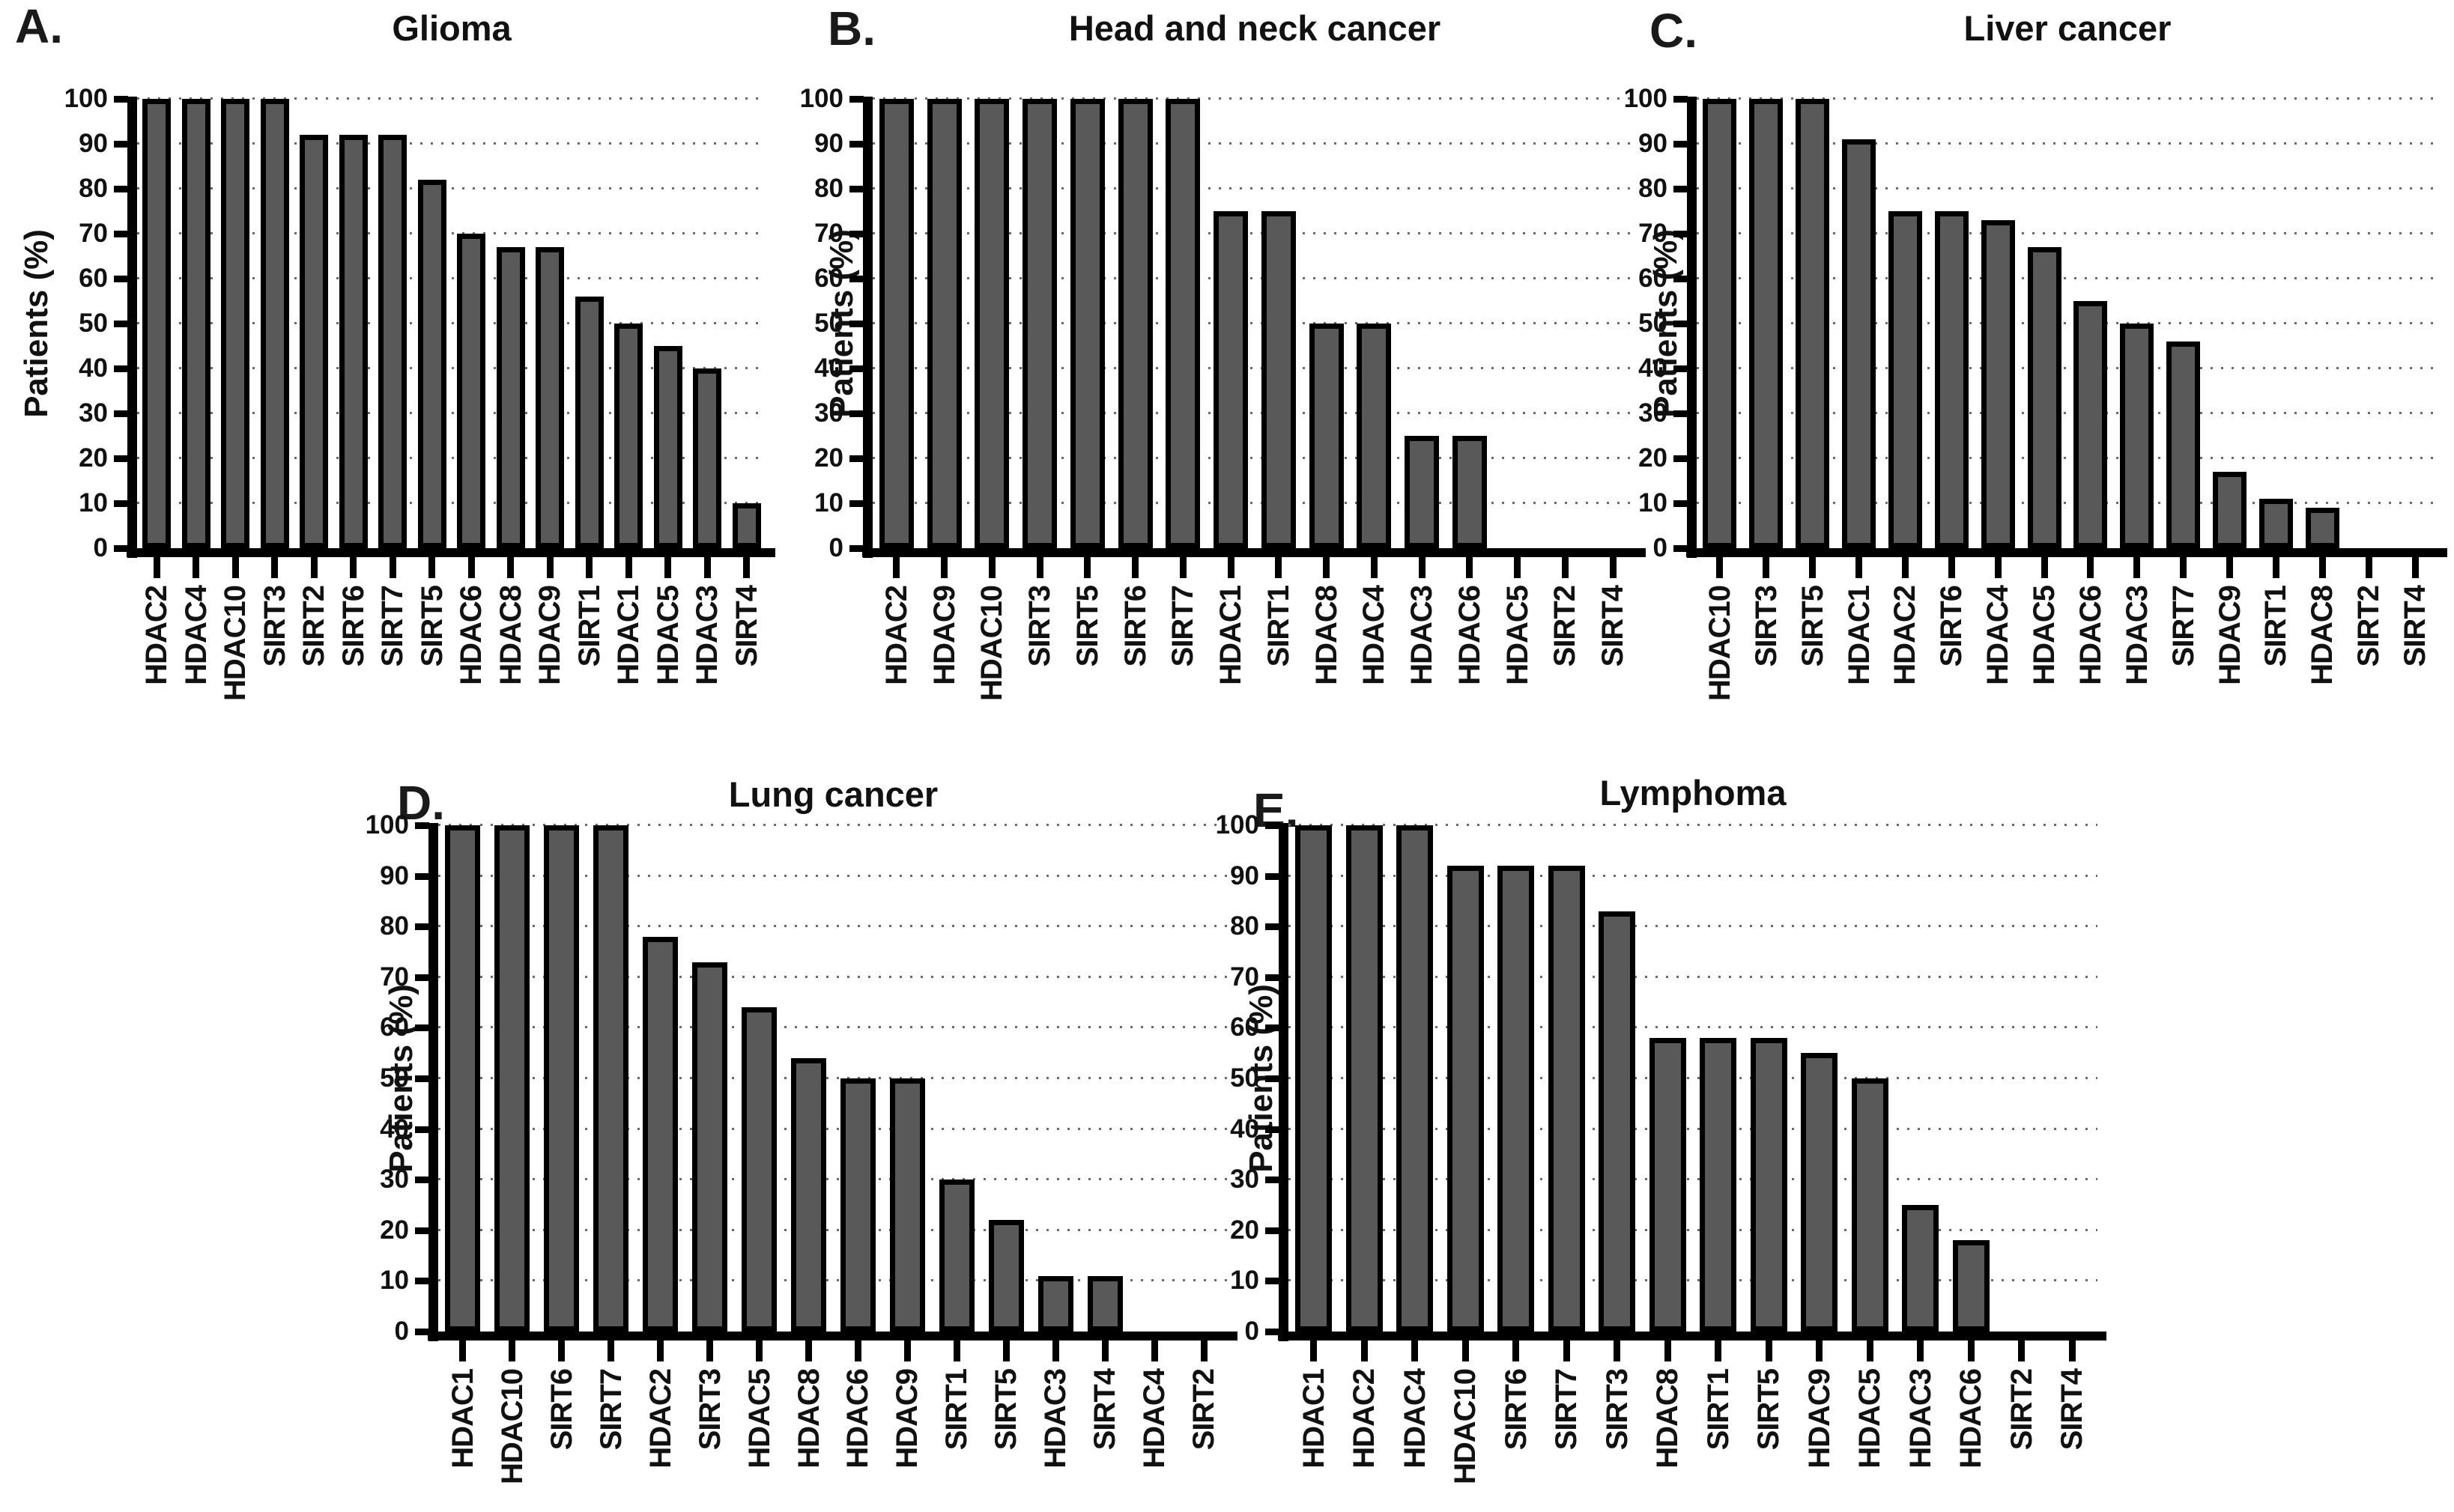  I want to click on bar-sirt1, so click(2276, 523).